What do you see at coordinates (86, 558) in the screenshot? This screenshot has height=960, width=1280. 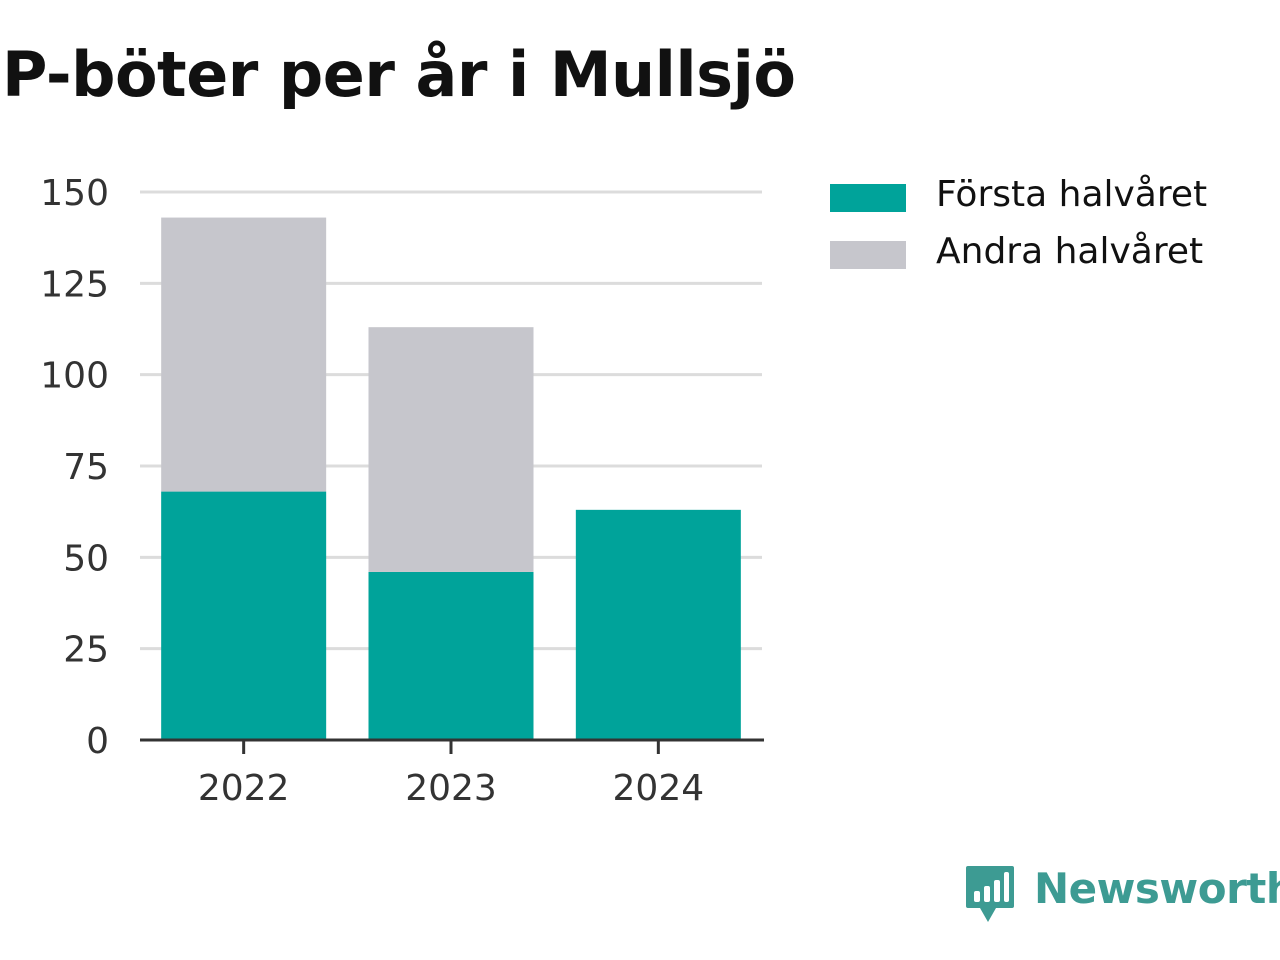 I see `y-tick-label: 50` at bounding box center [86, 558].